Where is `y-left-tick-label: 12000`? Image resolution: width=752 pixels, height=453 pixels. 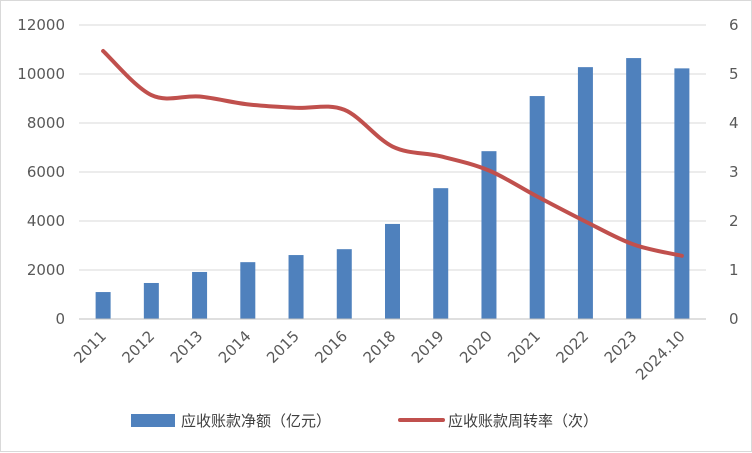 y-left-tick-label: 12000 is located at coordinates (41, 25).